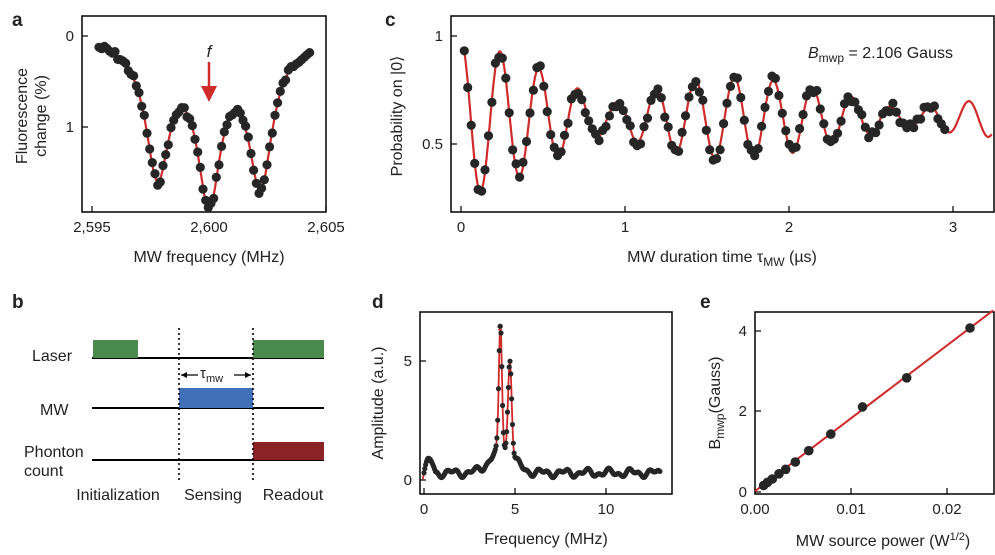 This screenshot has height=555, width=995. I want to click on x-ticks-e: 0.00 0.01 0.02, so click(851, 503).